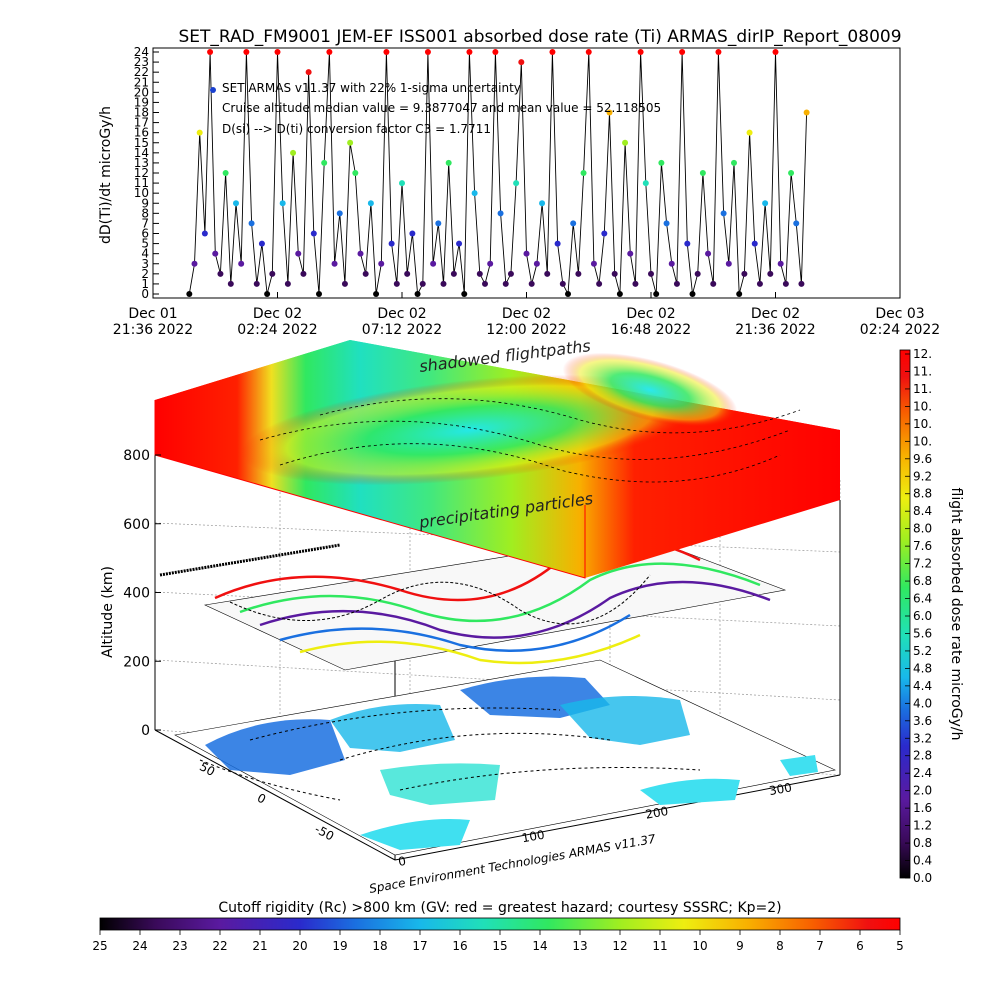  I want to click on dose-colorbar-gradient, so click(905, 614).